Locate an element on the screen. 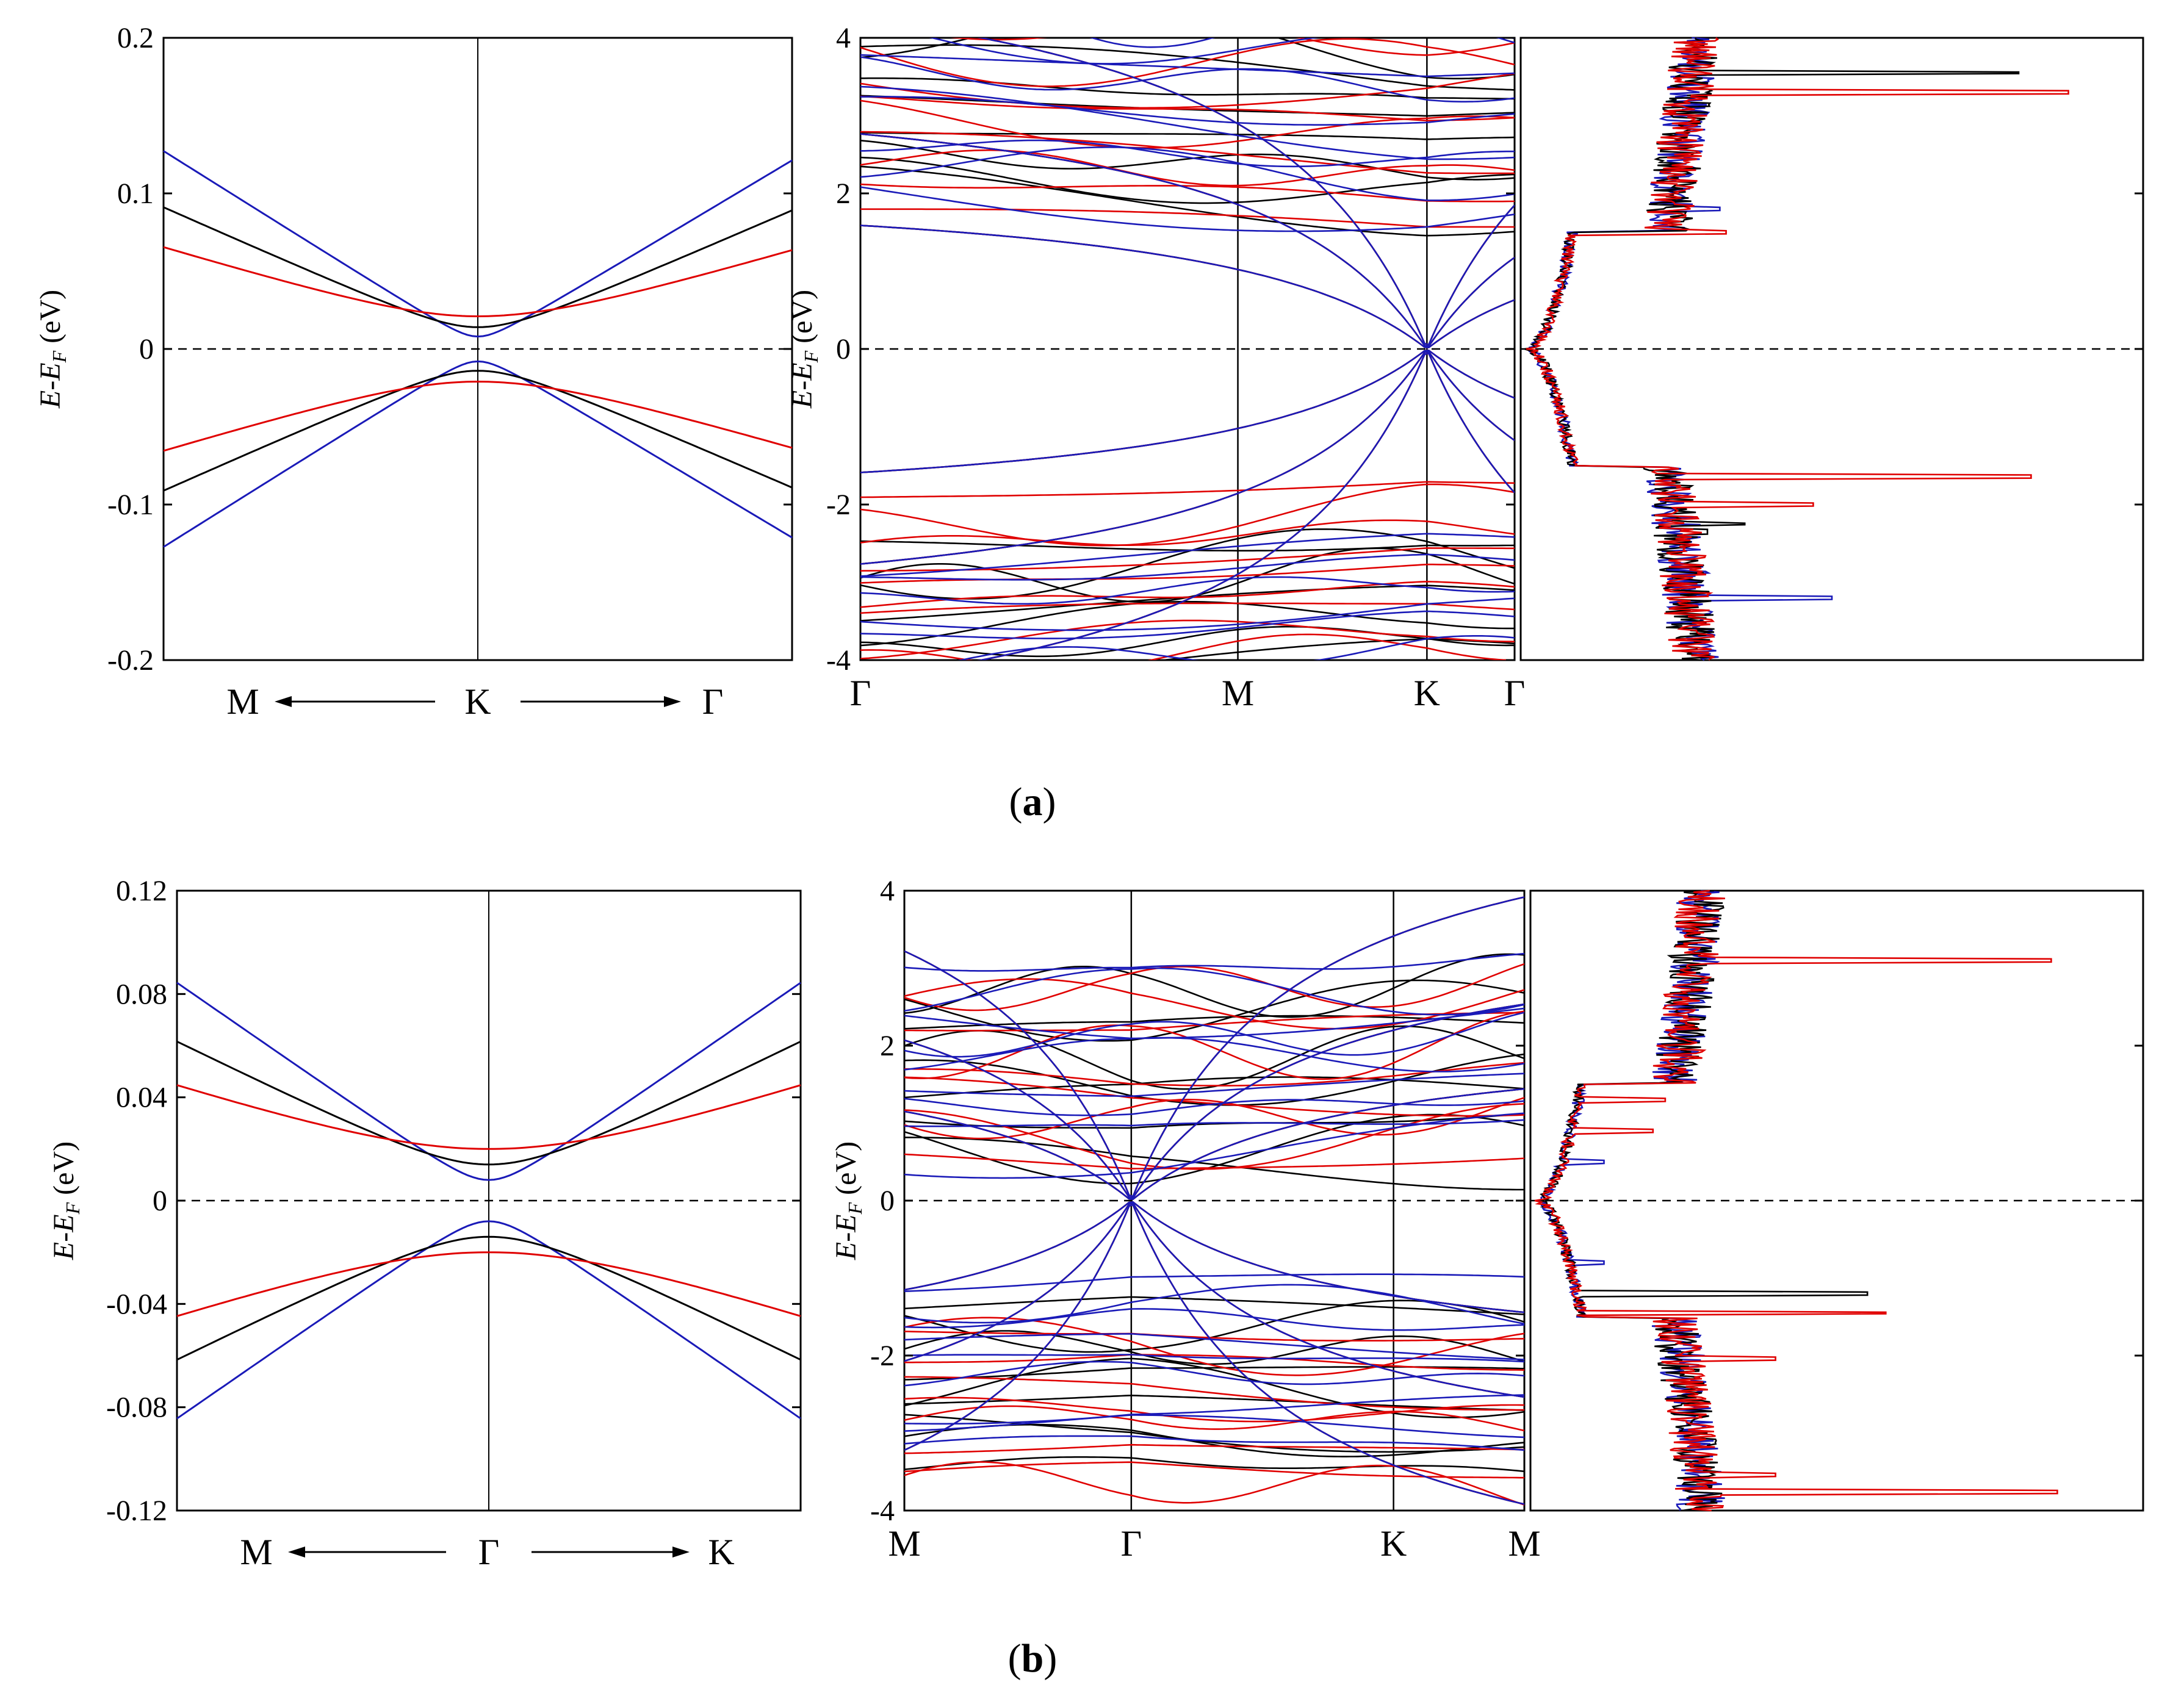  arrow-right-head is located at coordinates (681, 1552).